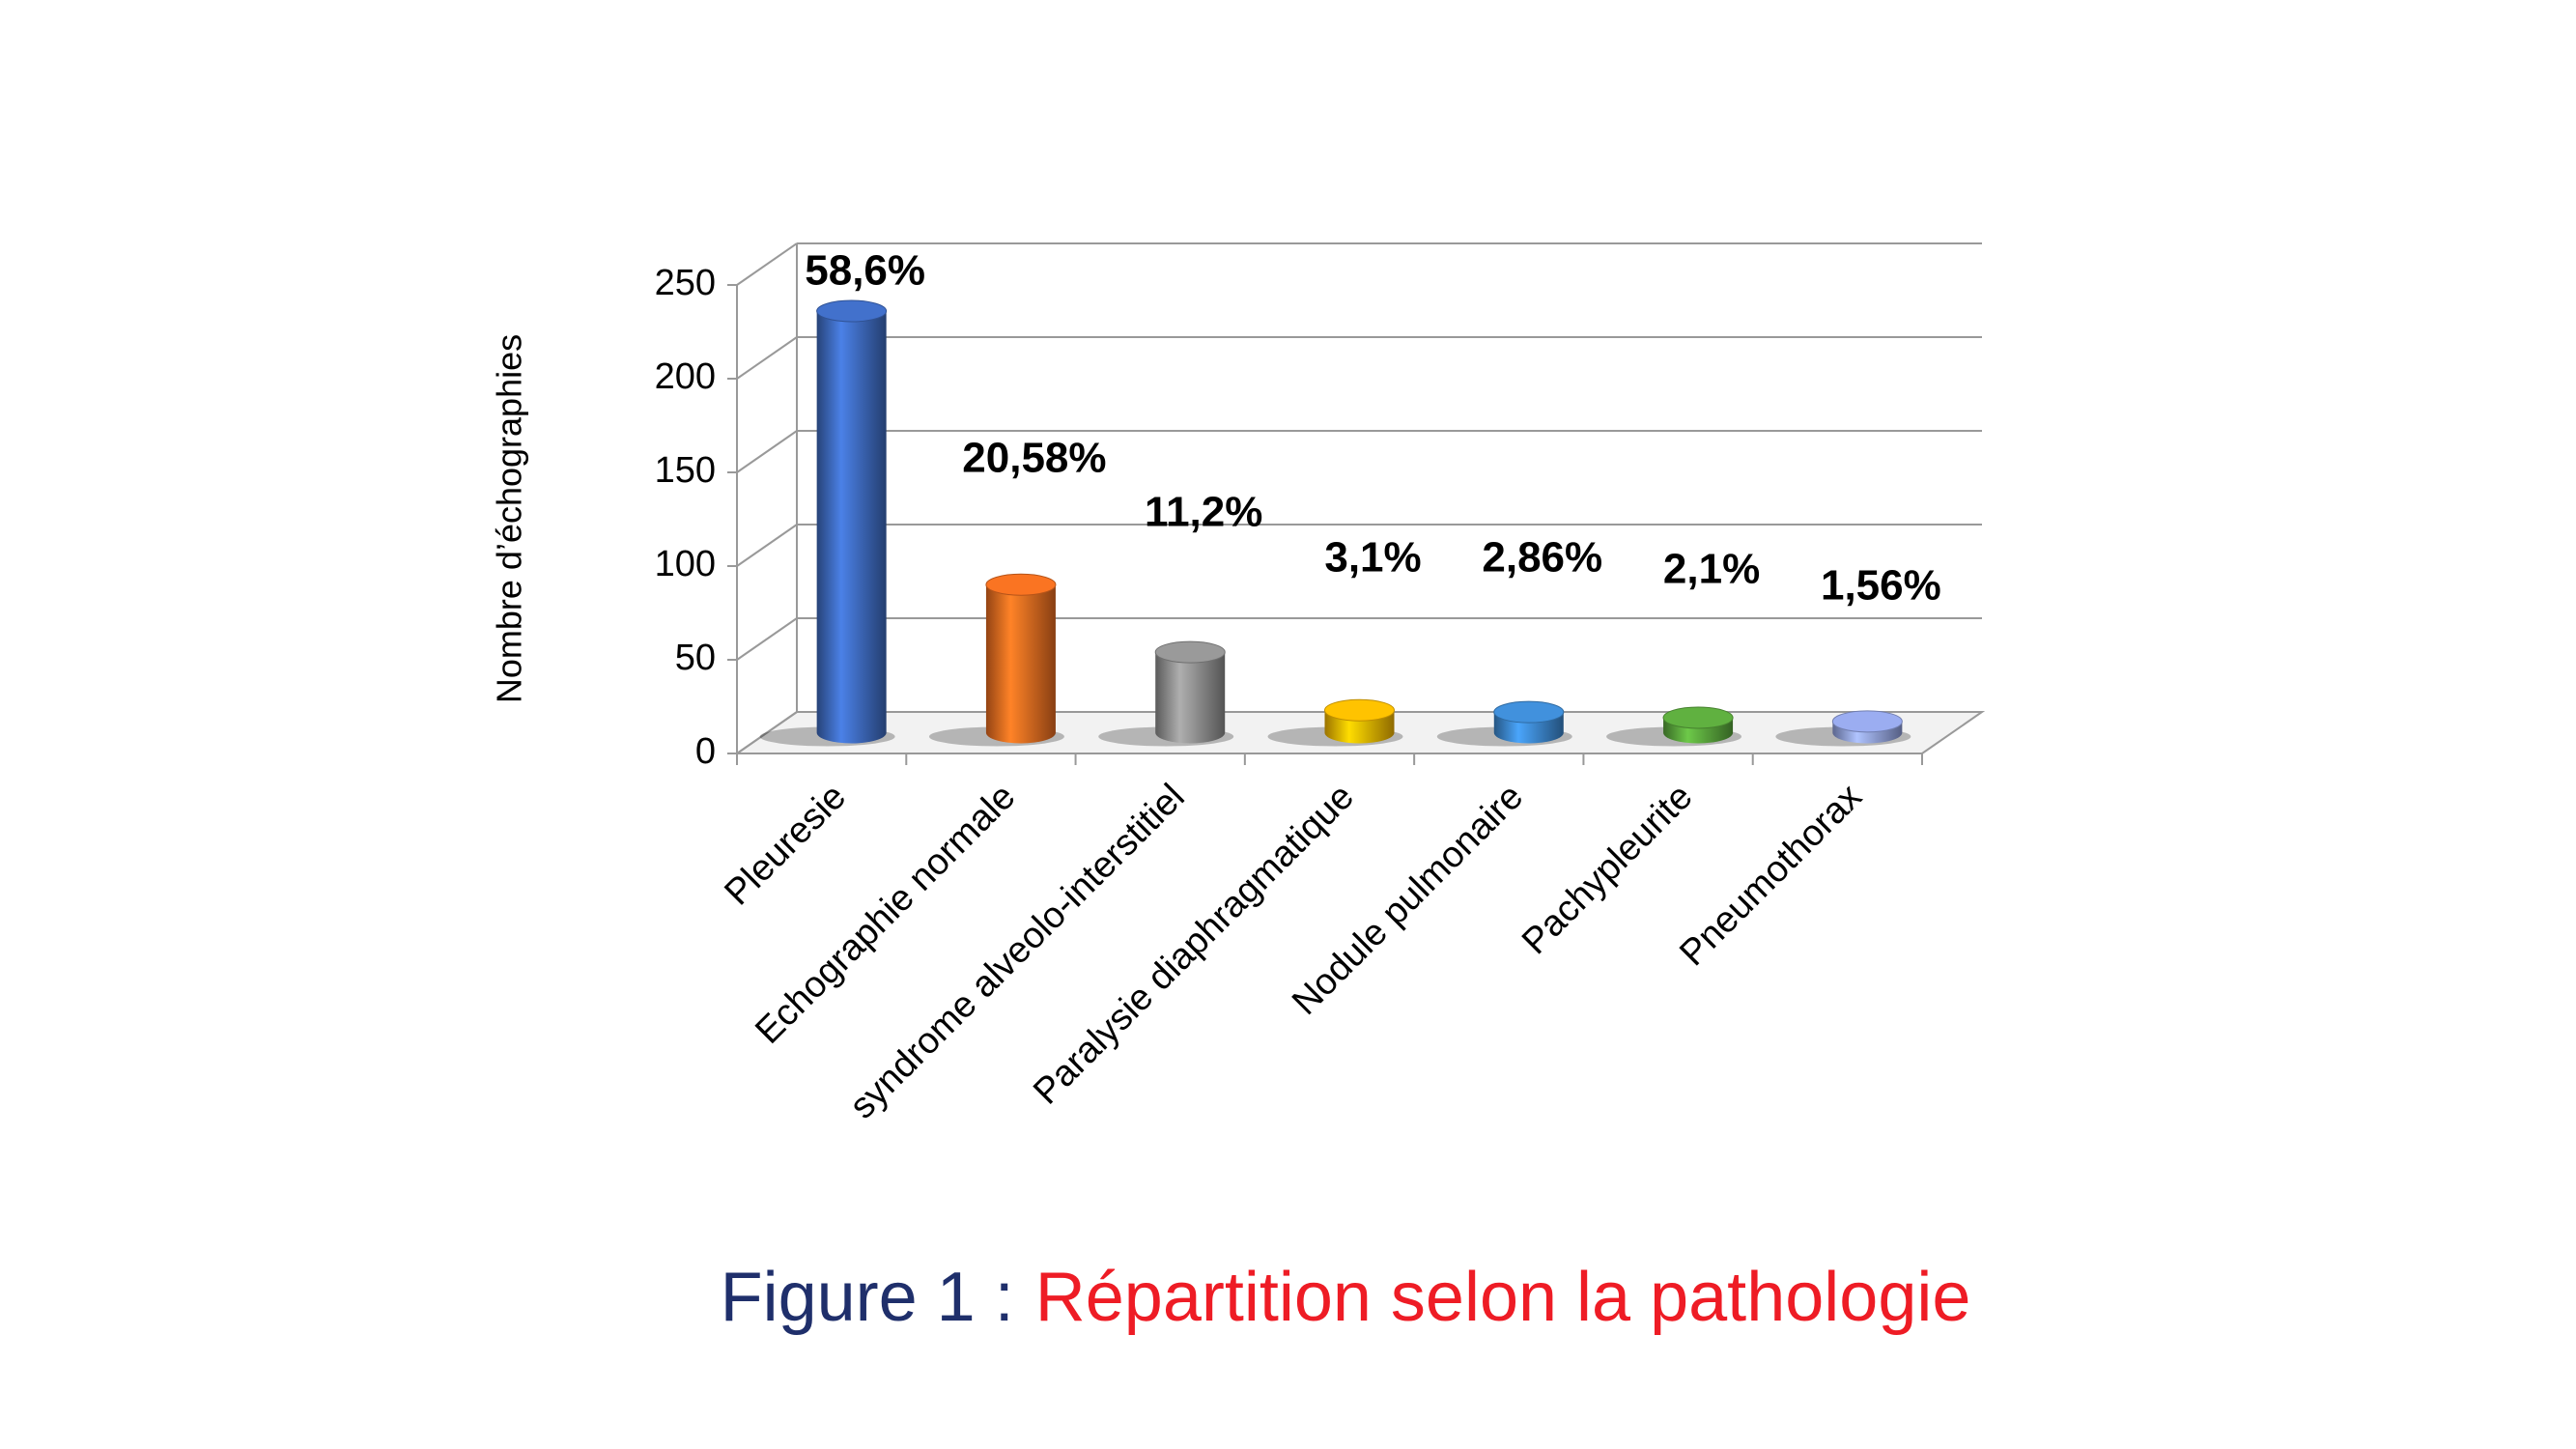 This screenshot has width=2576, height=1449. Describe the element at coordinates (1017, 952) in the screenshot. I see `x-tick-label: syndrome alveolo-interstitiel` at that location.